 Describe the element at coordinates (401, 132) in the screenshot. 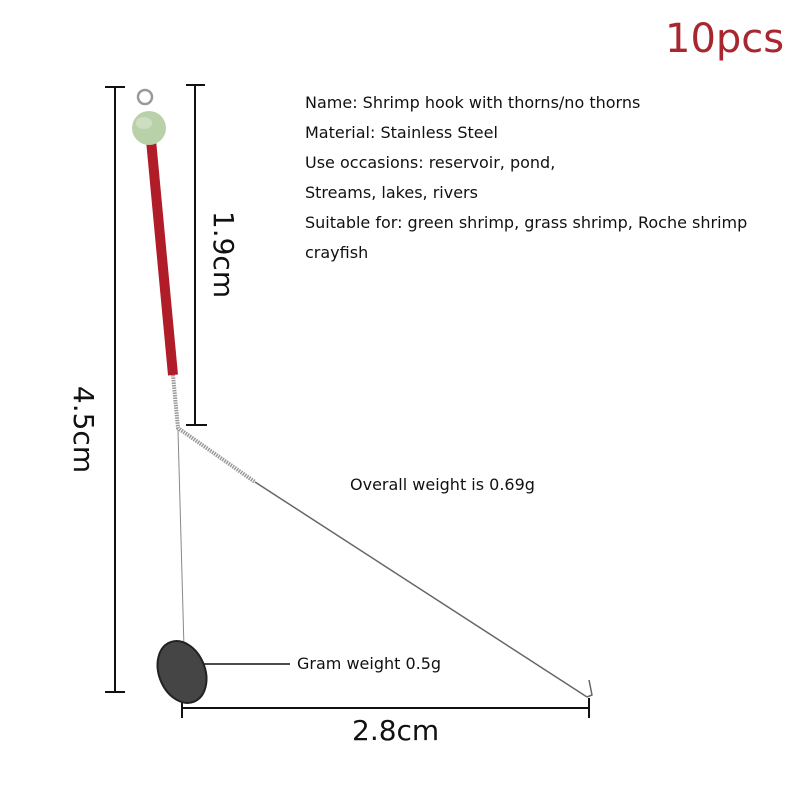

I see `spec-material: Material: Stainless Steel` at that location.